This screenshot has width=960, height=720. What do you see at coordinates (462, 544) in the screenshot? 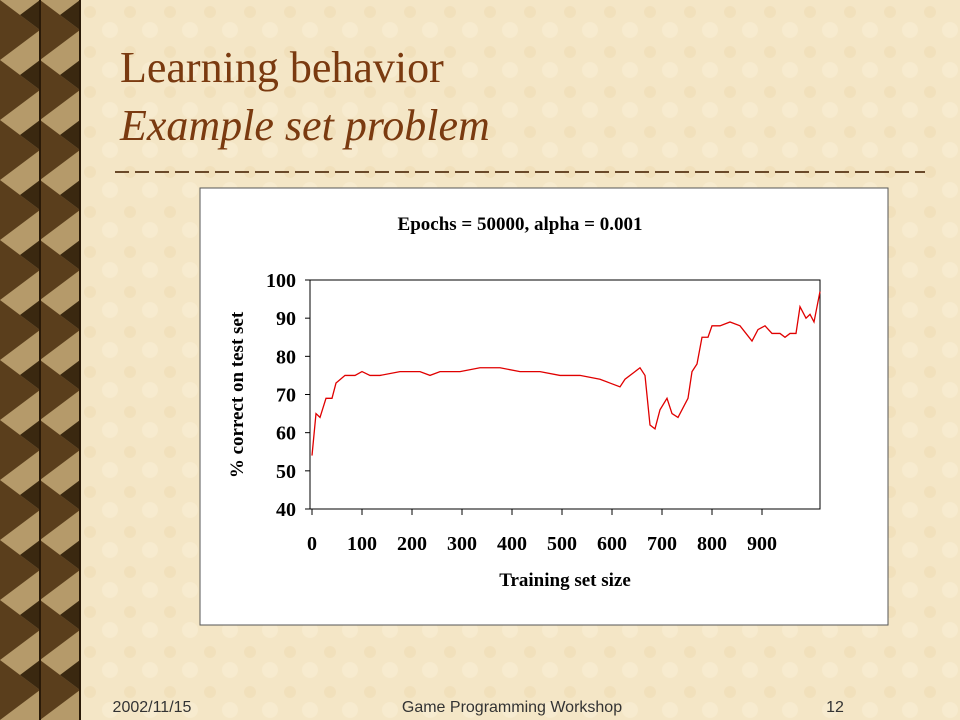
I see `x-tick-label: 300` at bounding box center [462, 544].